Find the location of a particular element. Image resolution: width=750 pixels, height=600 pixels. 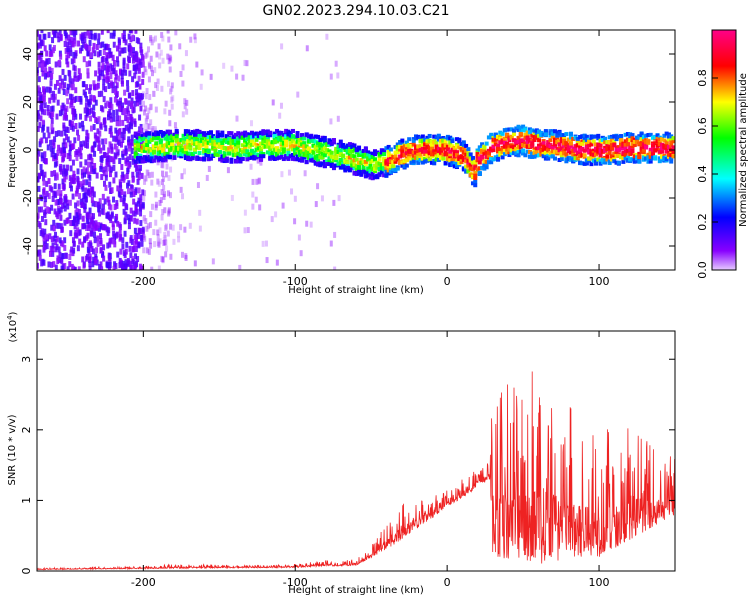

colorbar-tick-label: 0.0 is located at coordinates (702, 270).